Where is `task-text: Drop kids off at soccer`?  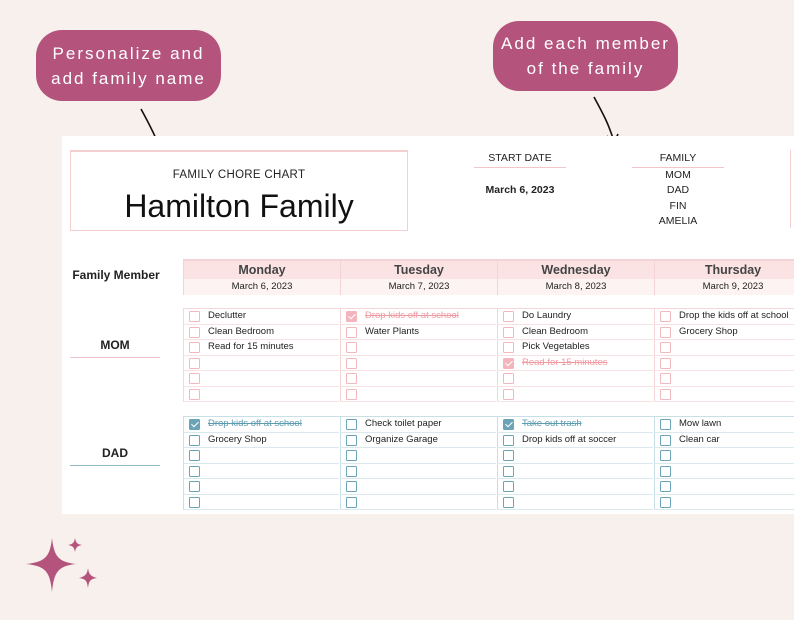
task-text: Drop kids off at soccer is located at coordinates (569, 439).